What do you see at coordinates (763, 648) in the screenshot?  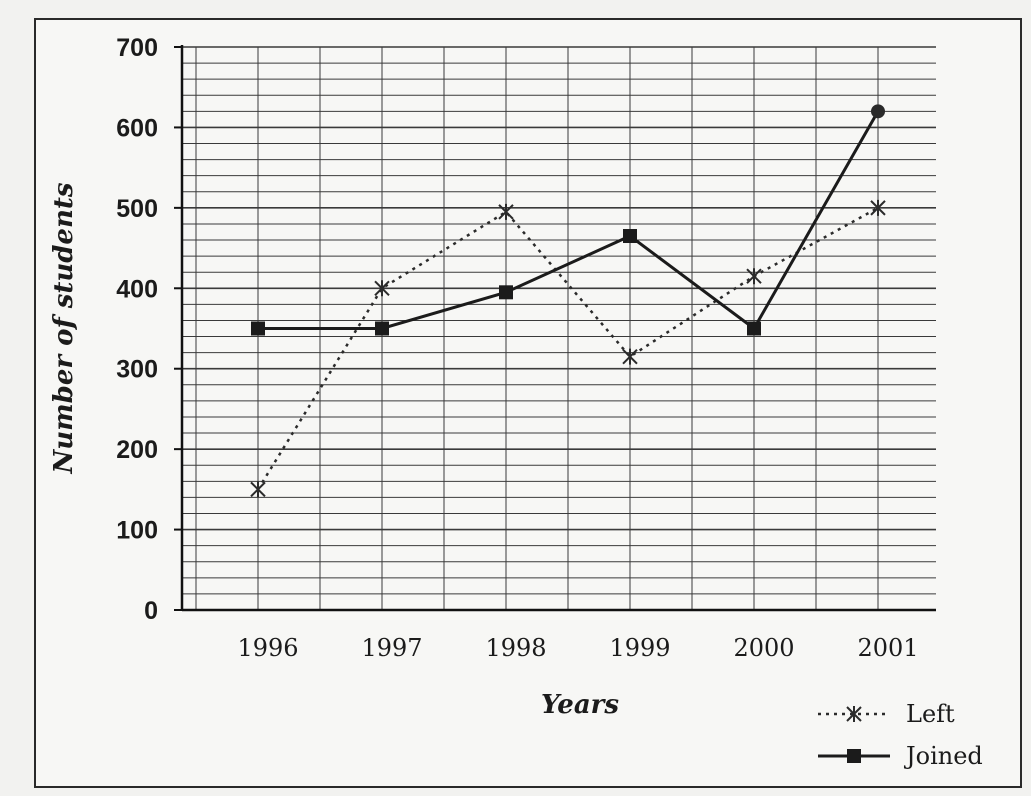 I see `x-tick-label: 2000` at bounding box center [763, 648].